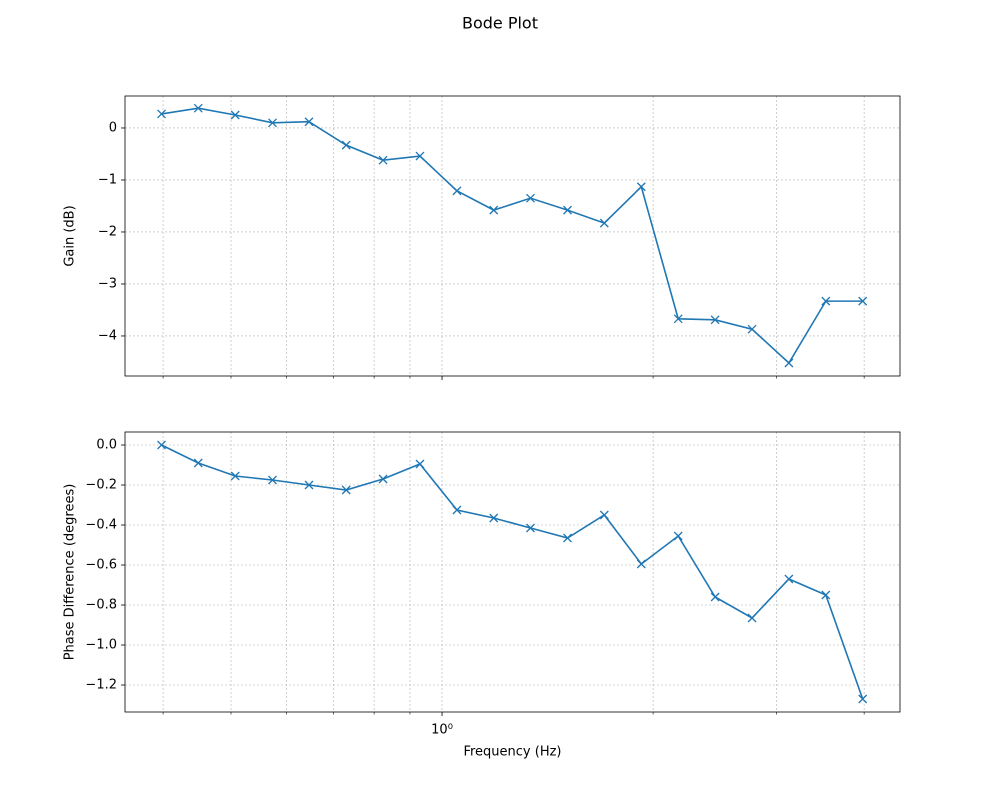 Image resolution: width=1000 pixels, height=800 pixels. What do you see at coordinates (107, 335) in the screenshot?
I see `y-tick-label: −4` at bounding box center [107, 335].